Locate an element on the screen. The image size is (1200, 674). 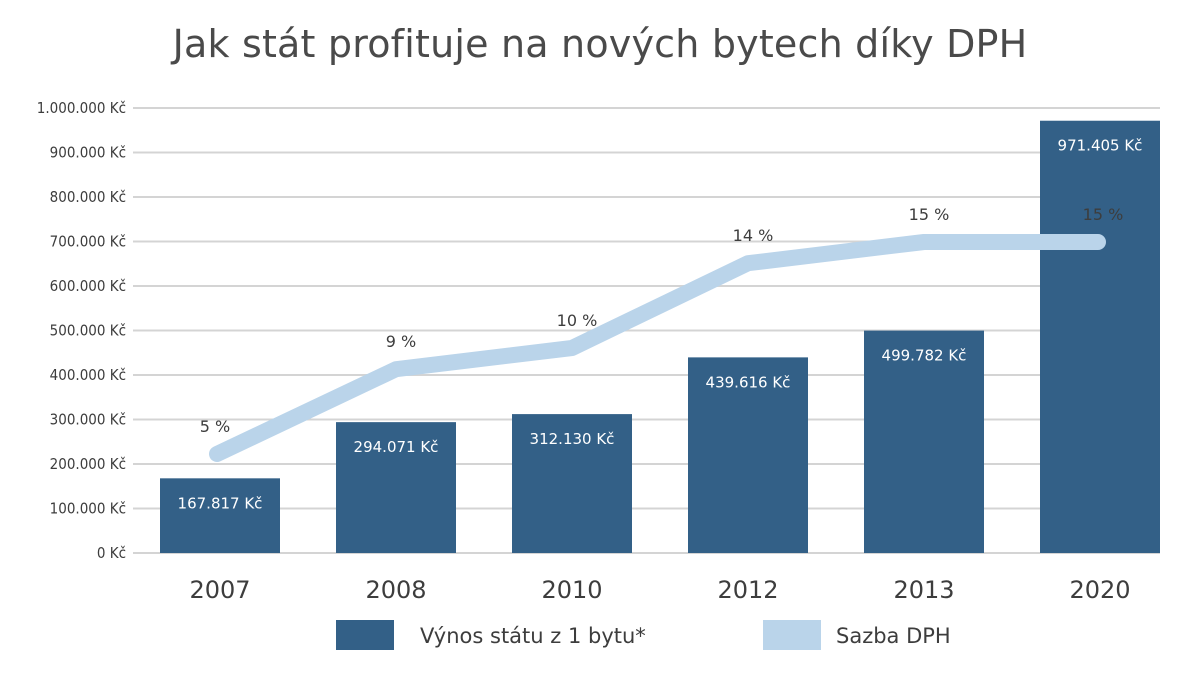
y-tick-label: 600.000 Kč is located at coordinates (88, 286).